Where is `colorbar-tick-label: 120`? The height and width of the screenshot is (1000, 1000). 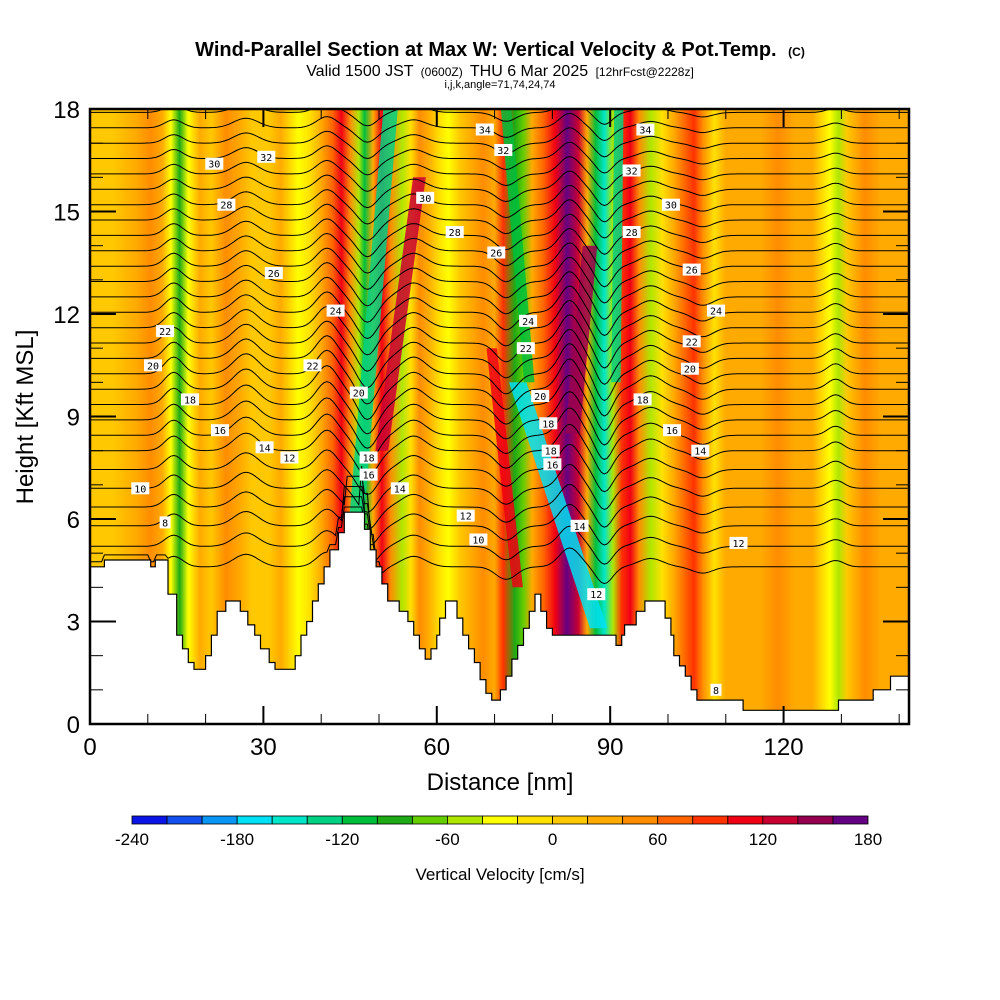 colorbar-tick-label: 120 is located at coordinates (763, 839).